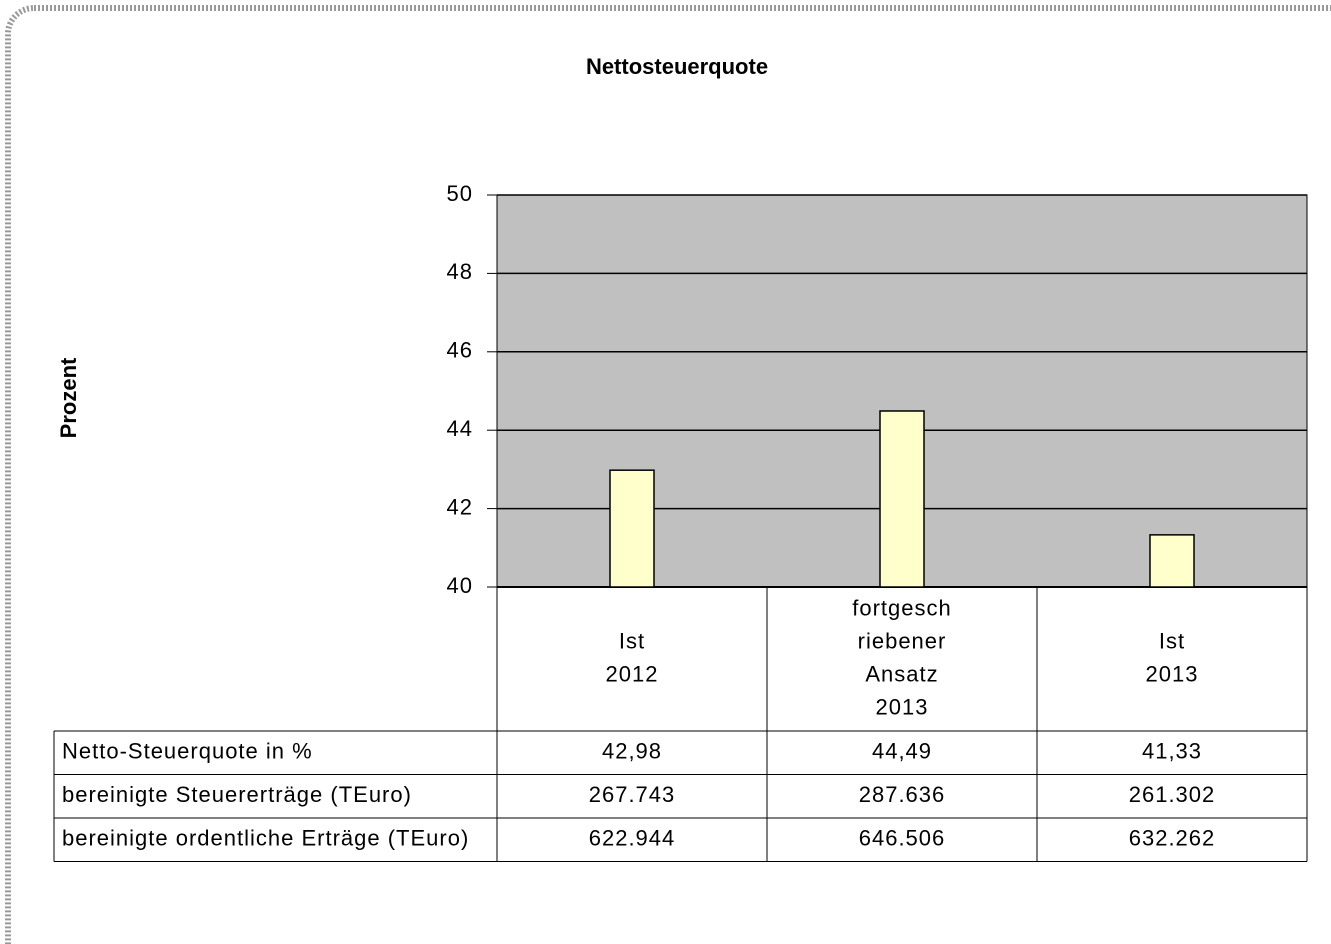  Describe the element at coordinates (677, 66) in the screenshot. I see `chart-title: Nettosteuerquote` at that location.